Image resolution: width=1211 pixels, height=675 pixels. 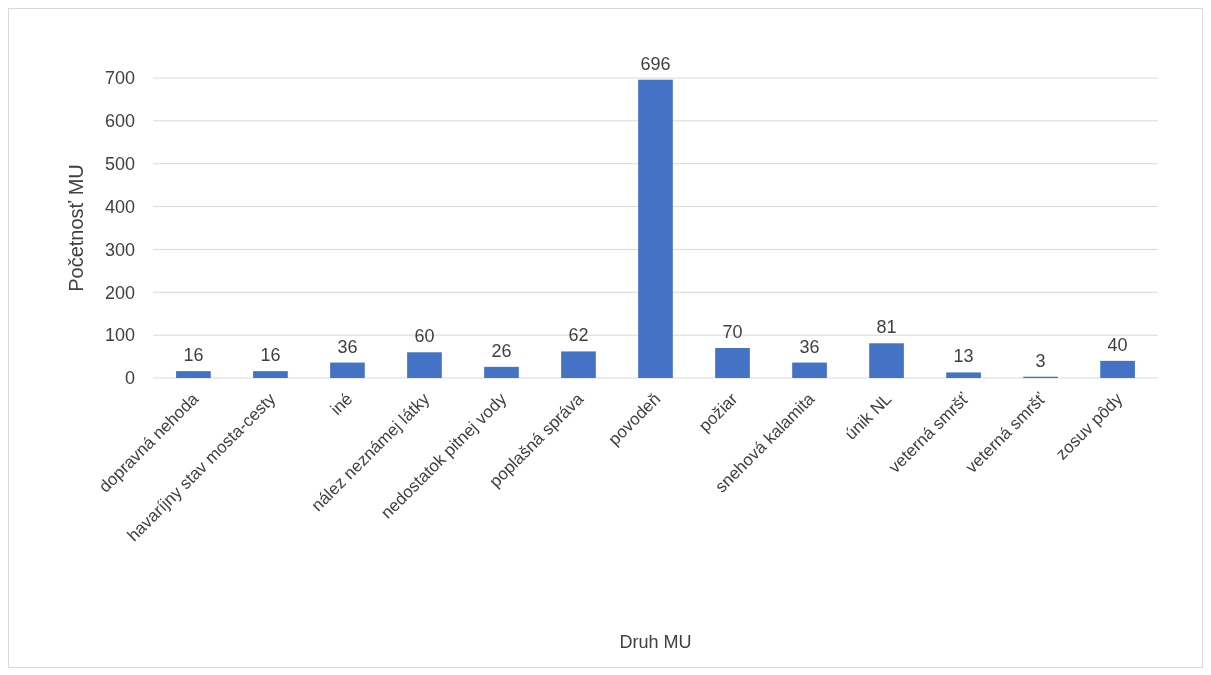 I want to click on y-tick-label: 100, so click(x=119, y=335).